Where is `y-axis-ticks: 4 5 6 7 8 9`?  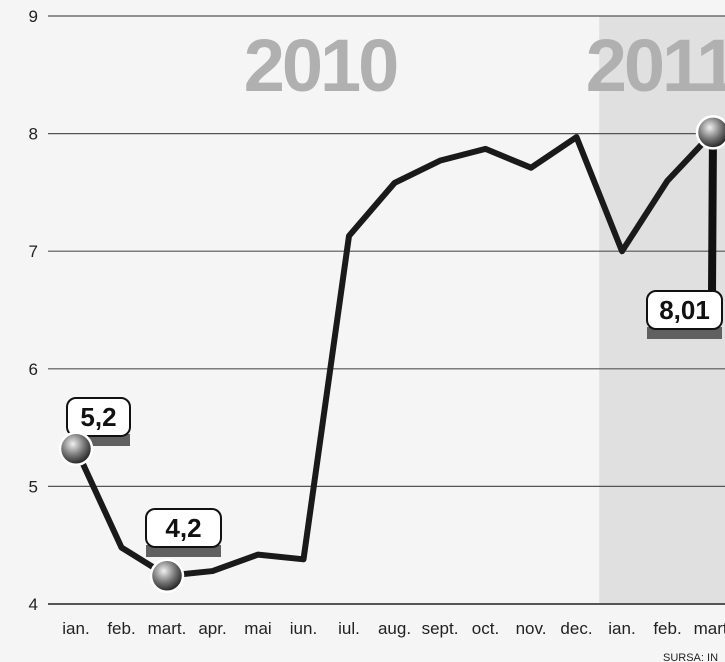
y-axis-ticks: 4 5 6 7 8 9 is located at coordinates (33, 310).